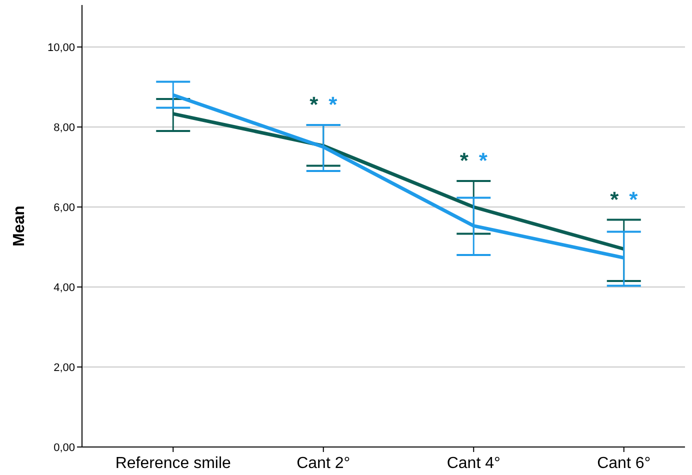  Describe the element at coordinates (173, 463) in the screenshot. I see `x-tick-label: Reference smile` at that location.